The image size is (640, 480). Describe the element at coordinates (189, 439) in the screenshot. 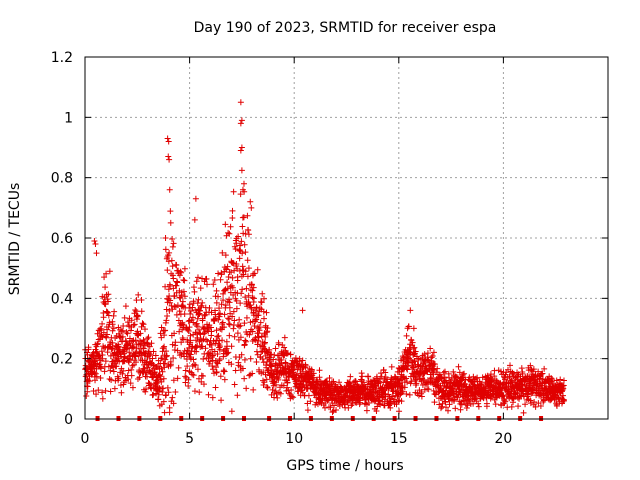

I see `x-tick-label: 5` at that location.